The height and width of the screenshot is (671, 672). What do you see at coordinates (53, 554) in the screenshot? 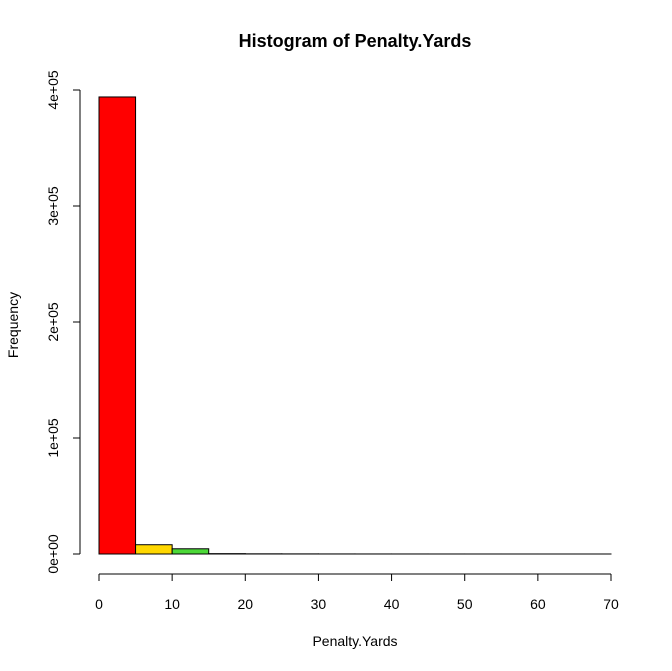
I see `y-tick-label: 0e+00` at bounding box center [53, 554].